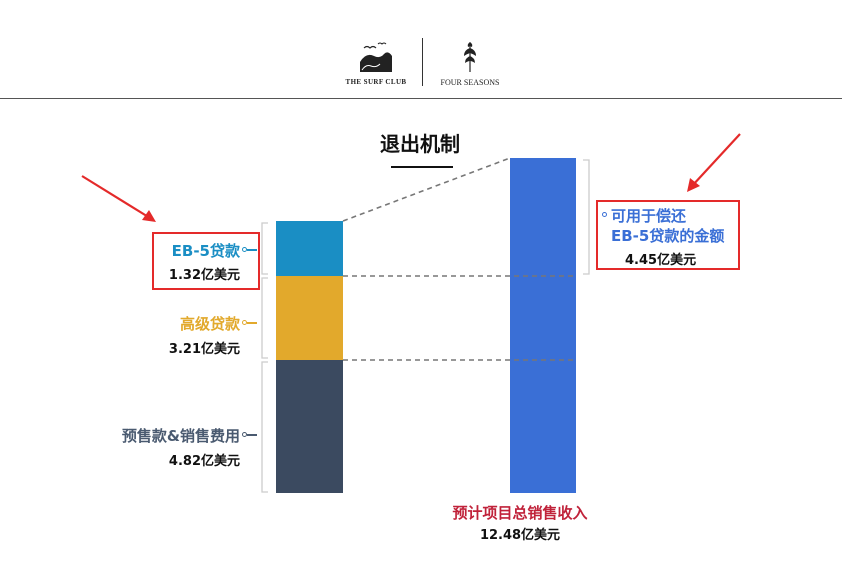 The width and height of the screenshot is (842, 563). Describe the element at coordinates (264, 318) in the screenshot. I see `bracket-senior` at that location.